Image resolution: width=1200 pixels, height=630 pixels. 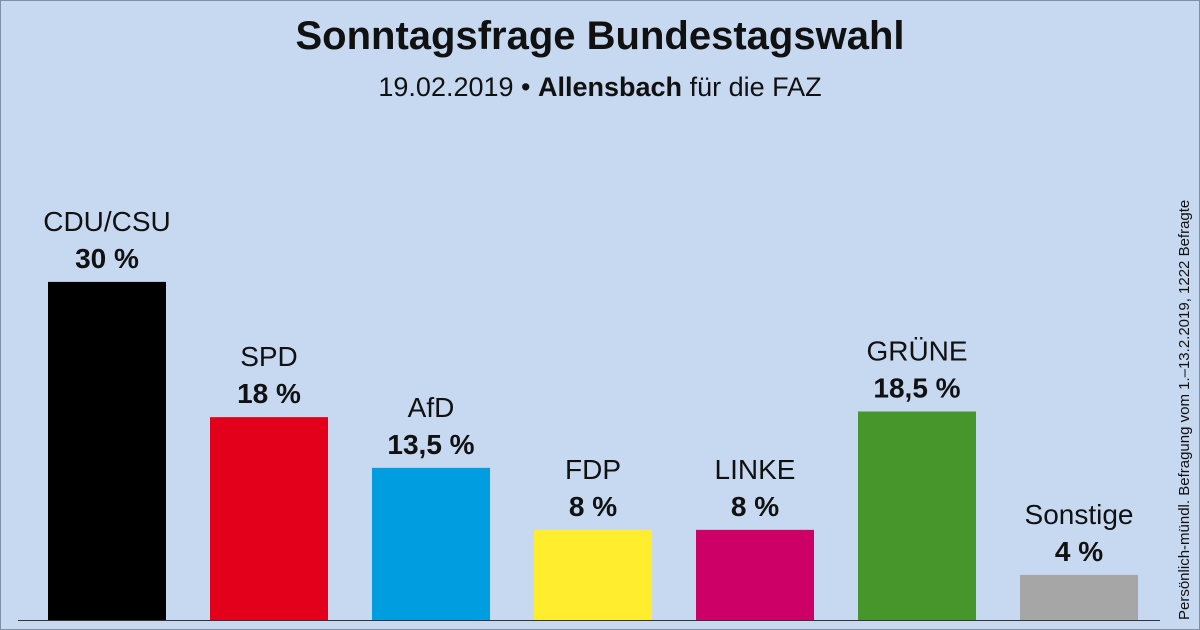 What do you see at coordinates (431, 543) in the screenshot?
I see `bar-afd` at bounding box center [431, 543].